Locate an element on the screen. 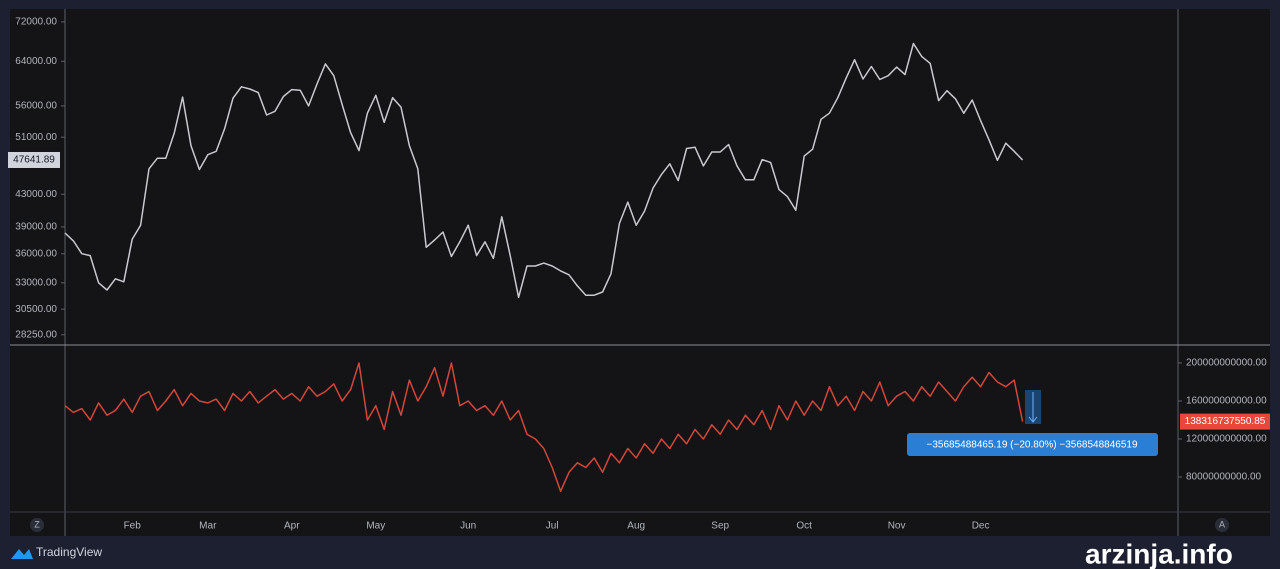 This screenshot has height=569, width=1280. measure-tooltip is located at coordinates (1032, 444).